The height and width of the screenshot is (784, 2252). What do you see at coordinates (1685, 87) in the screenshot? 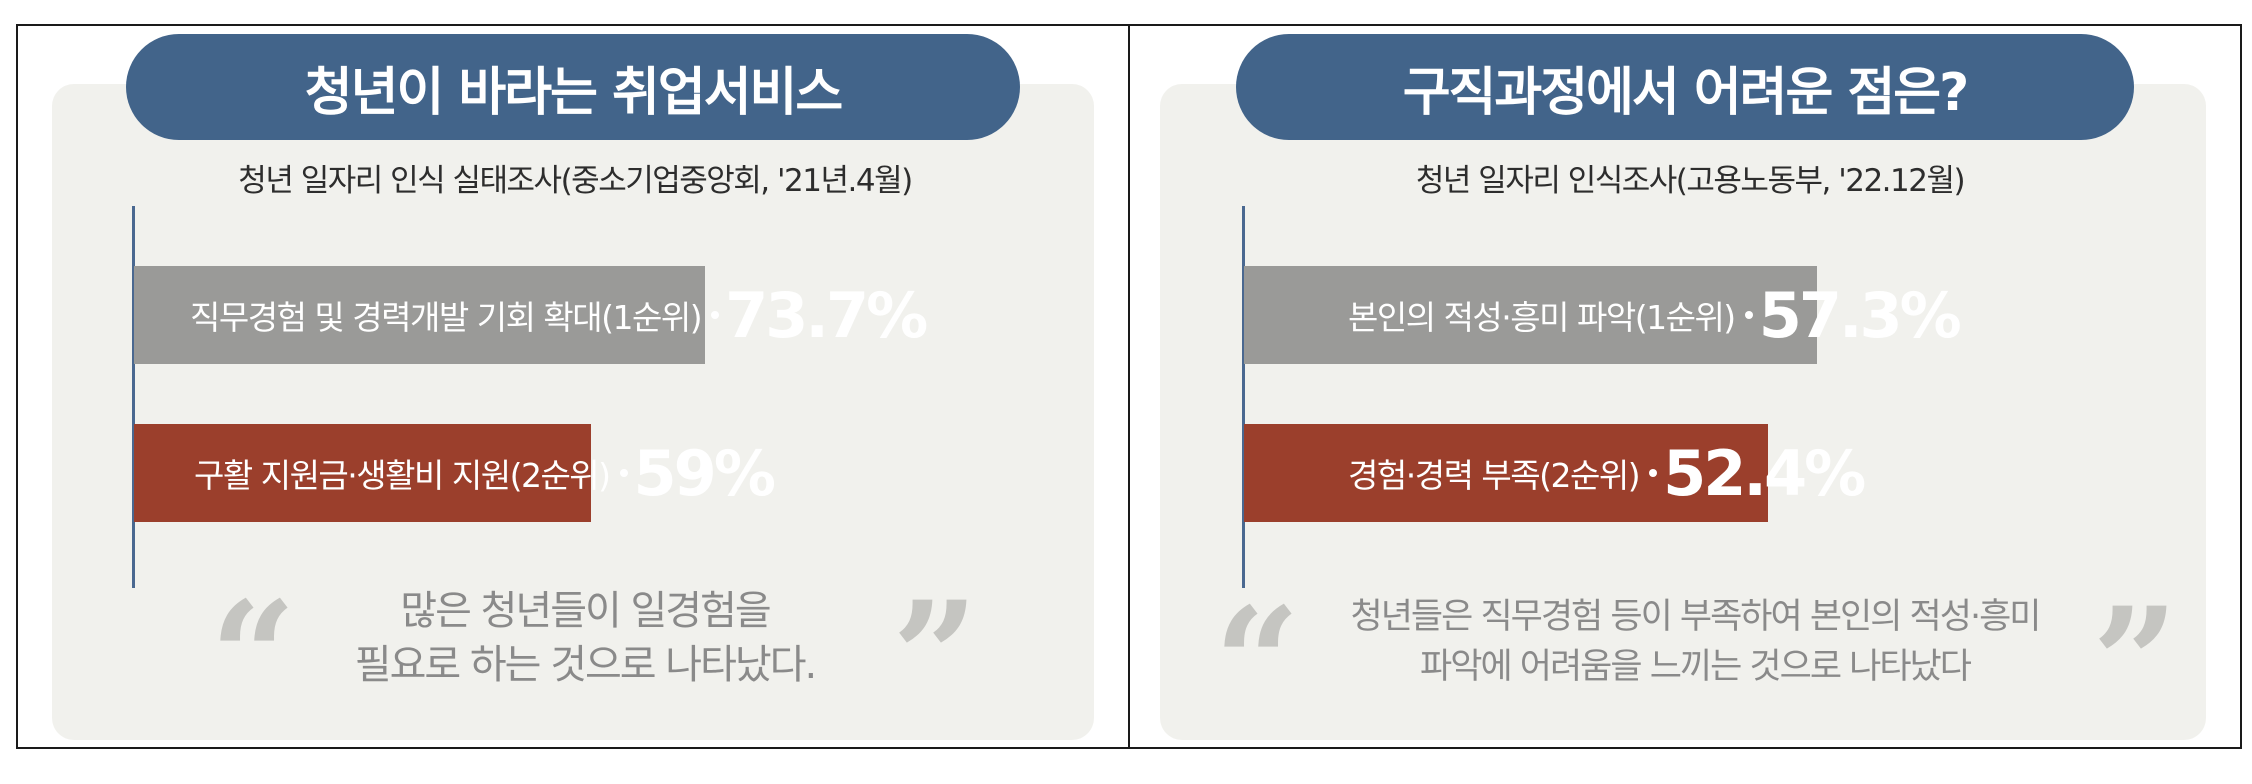
I see `chart-title: 구직과정에서 어려운 점은?` at bounding box center [1685, 87].